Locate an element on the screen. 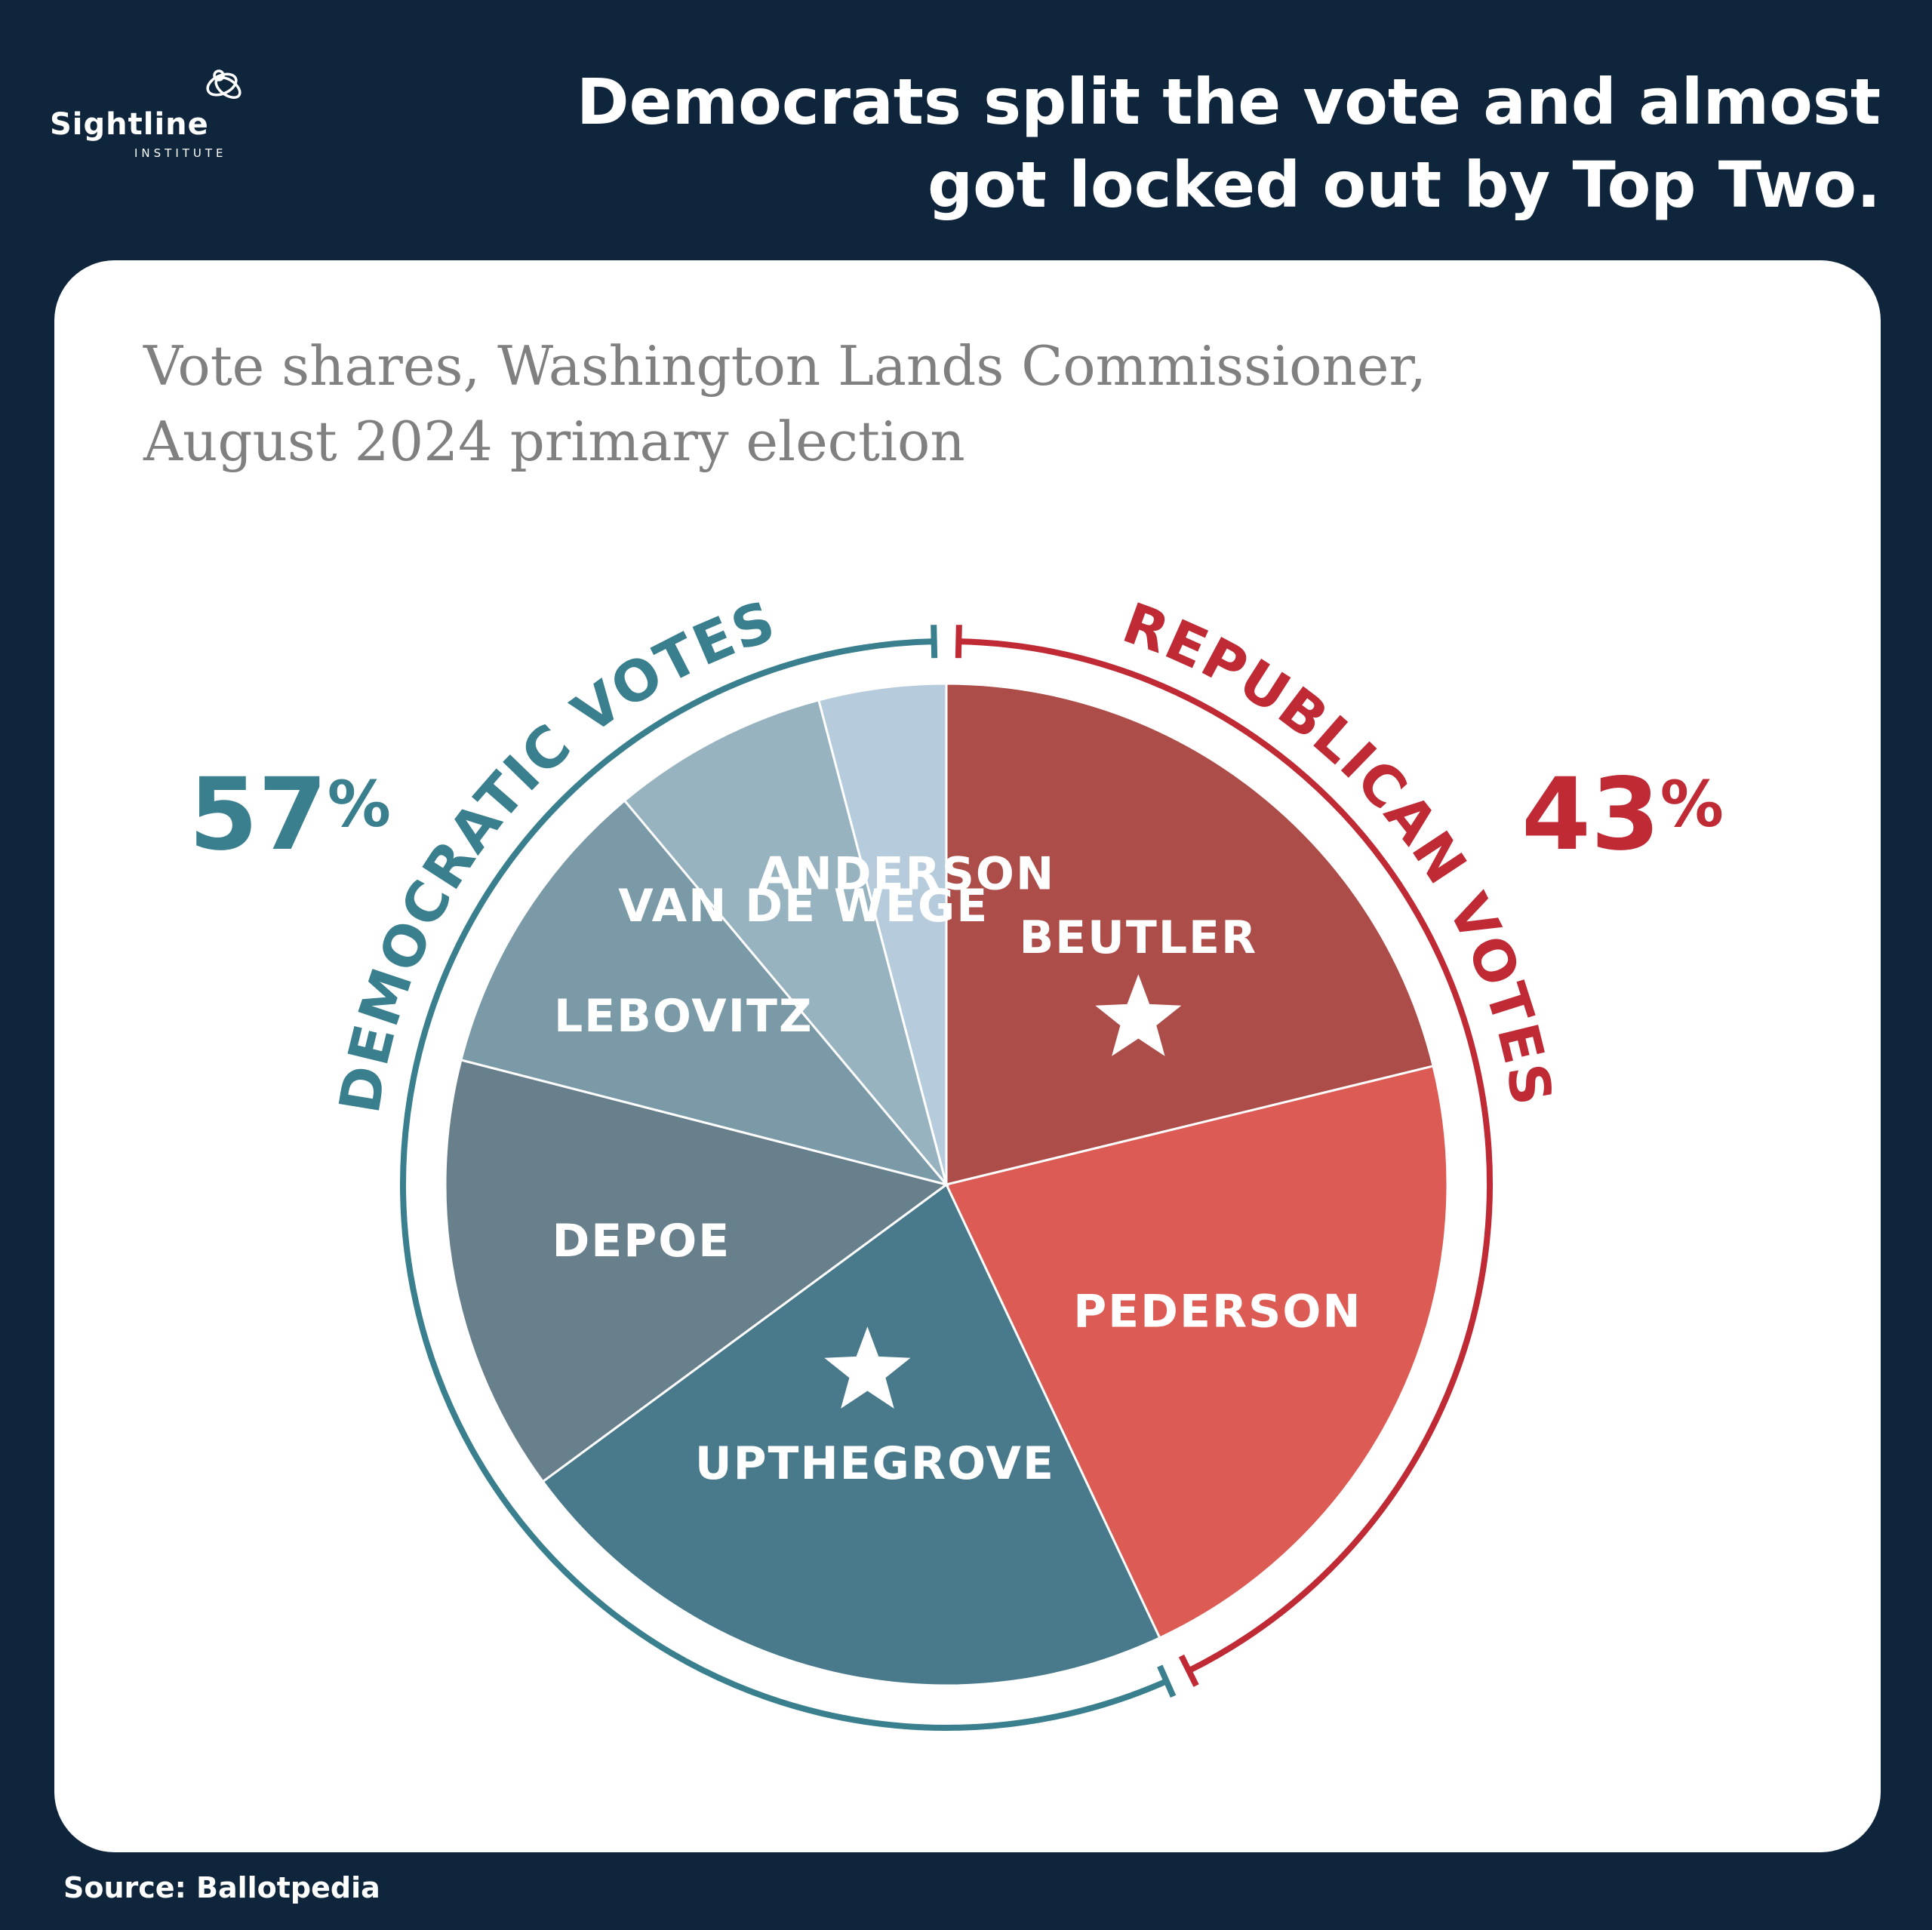 The height and width of the screenshot is (1930, 1932). sightline-logo: Sightline INSTITUTE is located at coordinates (152, 114).